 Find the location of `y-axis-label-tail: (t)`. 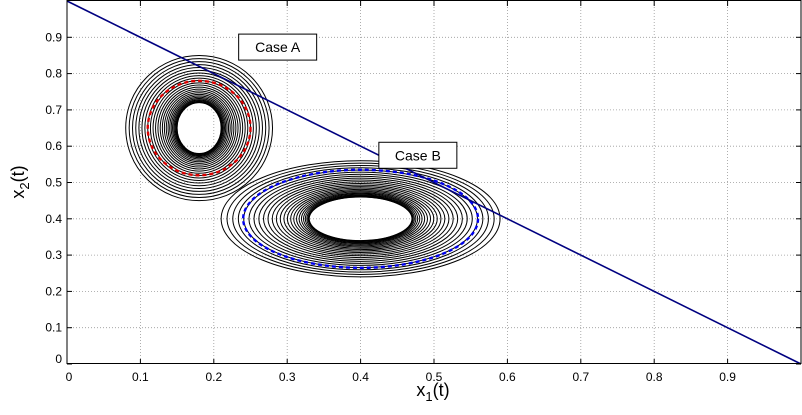

y-axis-label-tail: (t) is located at coordinates (18, 173).